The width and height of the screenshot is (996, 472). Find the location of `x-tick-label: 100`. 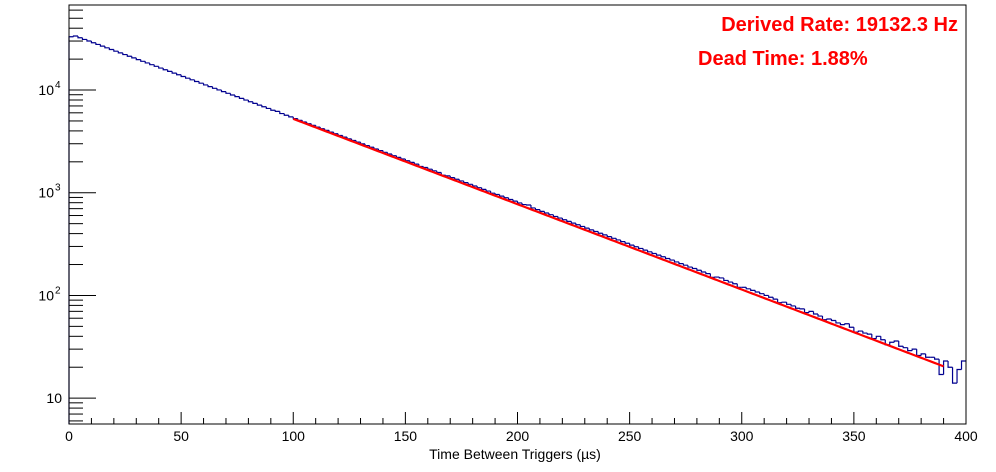

x-tick-label: 100 is located at coordinates (294, 436).